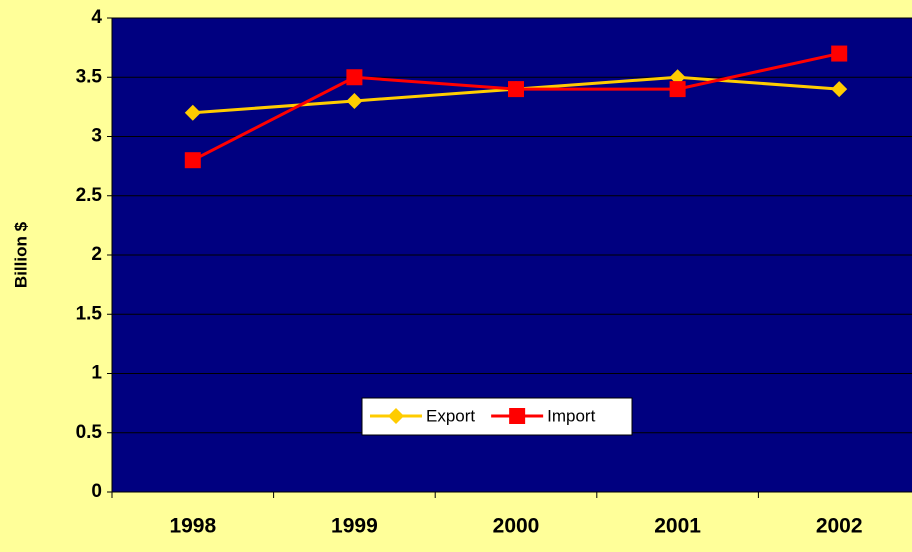  What do you see at coordinates (677, 526) in the screenshot?
I see `x-tick-label: 2001` at bounding box center [677, 526].